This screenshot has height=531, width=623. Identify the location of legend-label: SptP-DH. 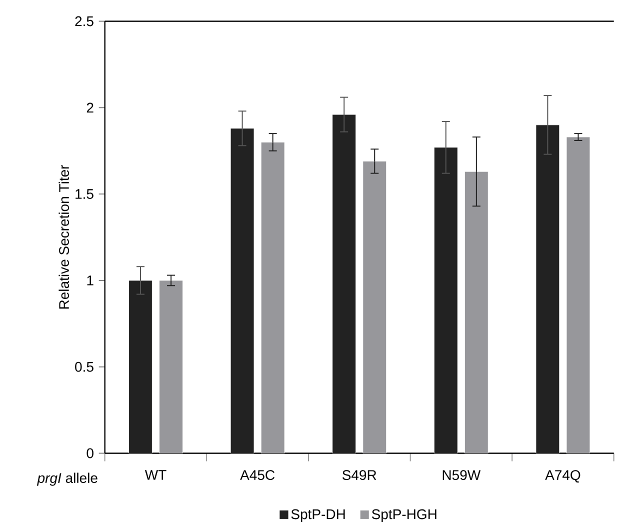
(318, 515).